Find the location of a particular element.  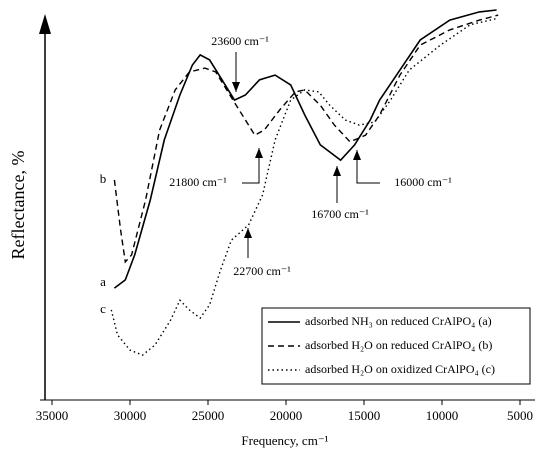

annotation: 21800 cm⁻¹ is located at coordinates (198, 182).